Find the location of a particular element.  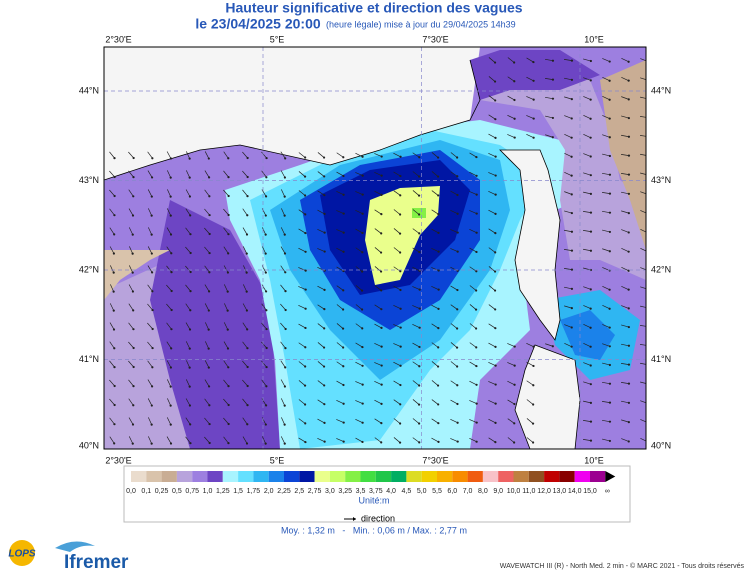

lat-label-left: 43°N is located at coordinates (89, 180).